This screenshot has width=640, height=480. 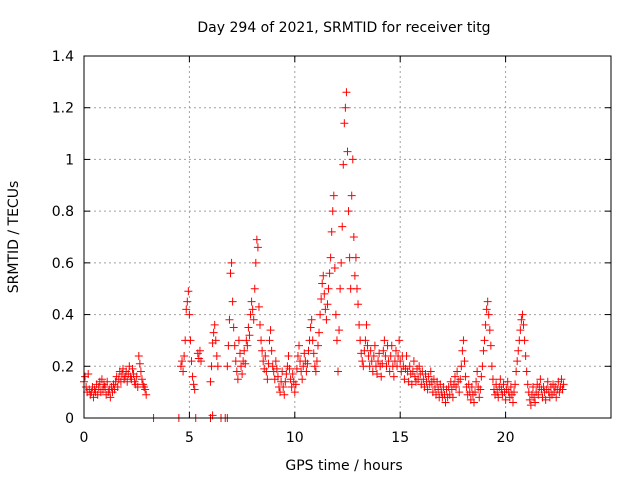 What do you see at coordinates (506, 438) in the screenshot?
I see `x-tick-label: 20` at bounding box center [506, 438].